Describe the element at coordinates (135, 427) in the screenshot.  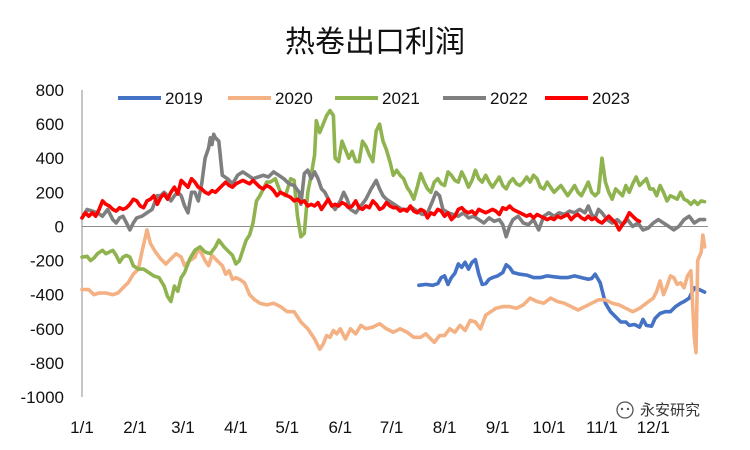
I see `x-tick-label: 2/1` at that location.